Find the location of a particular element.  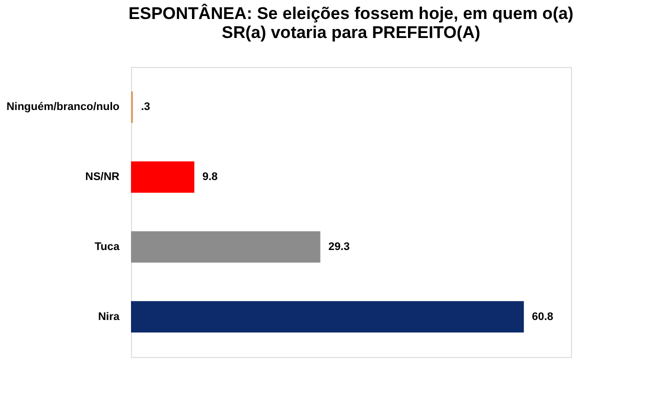

y-tick-label: Ninguém/branco/nulo is located at coordinates (63, 107).